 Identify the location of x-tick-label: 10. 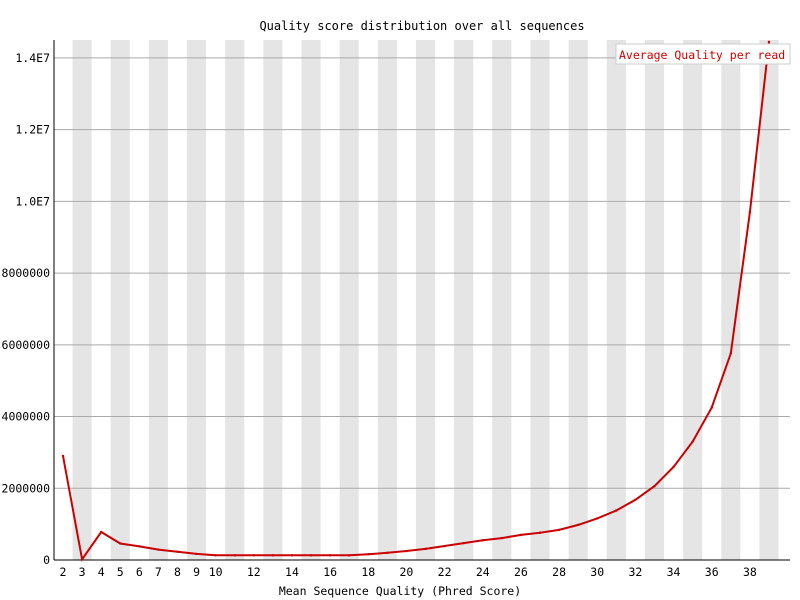
(216, 572).